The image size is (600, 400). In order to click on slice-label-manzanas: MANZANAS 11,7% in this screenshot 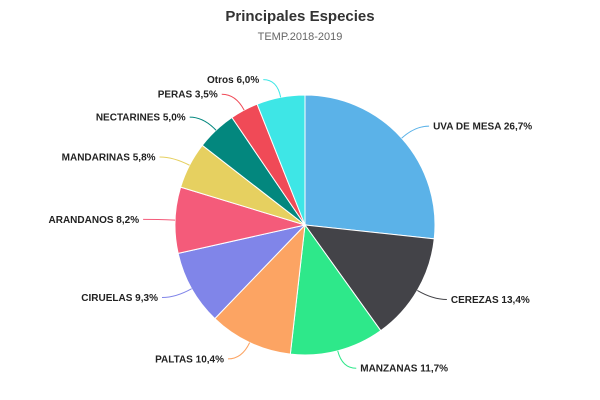, I will do `click(404, 369)`.